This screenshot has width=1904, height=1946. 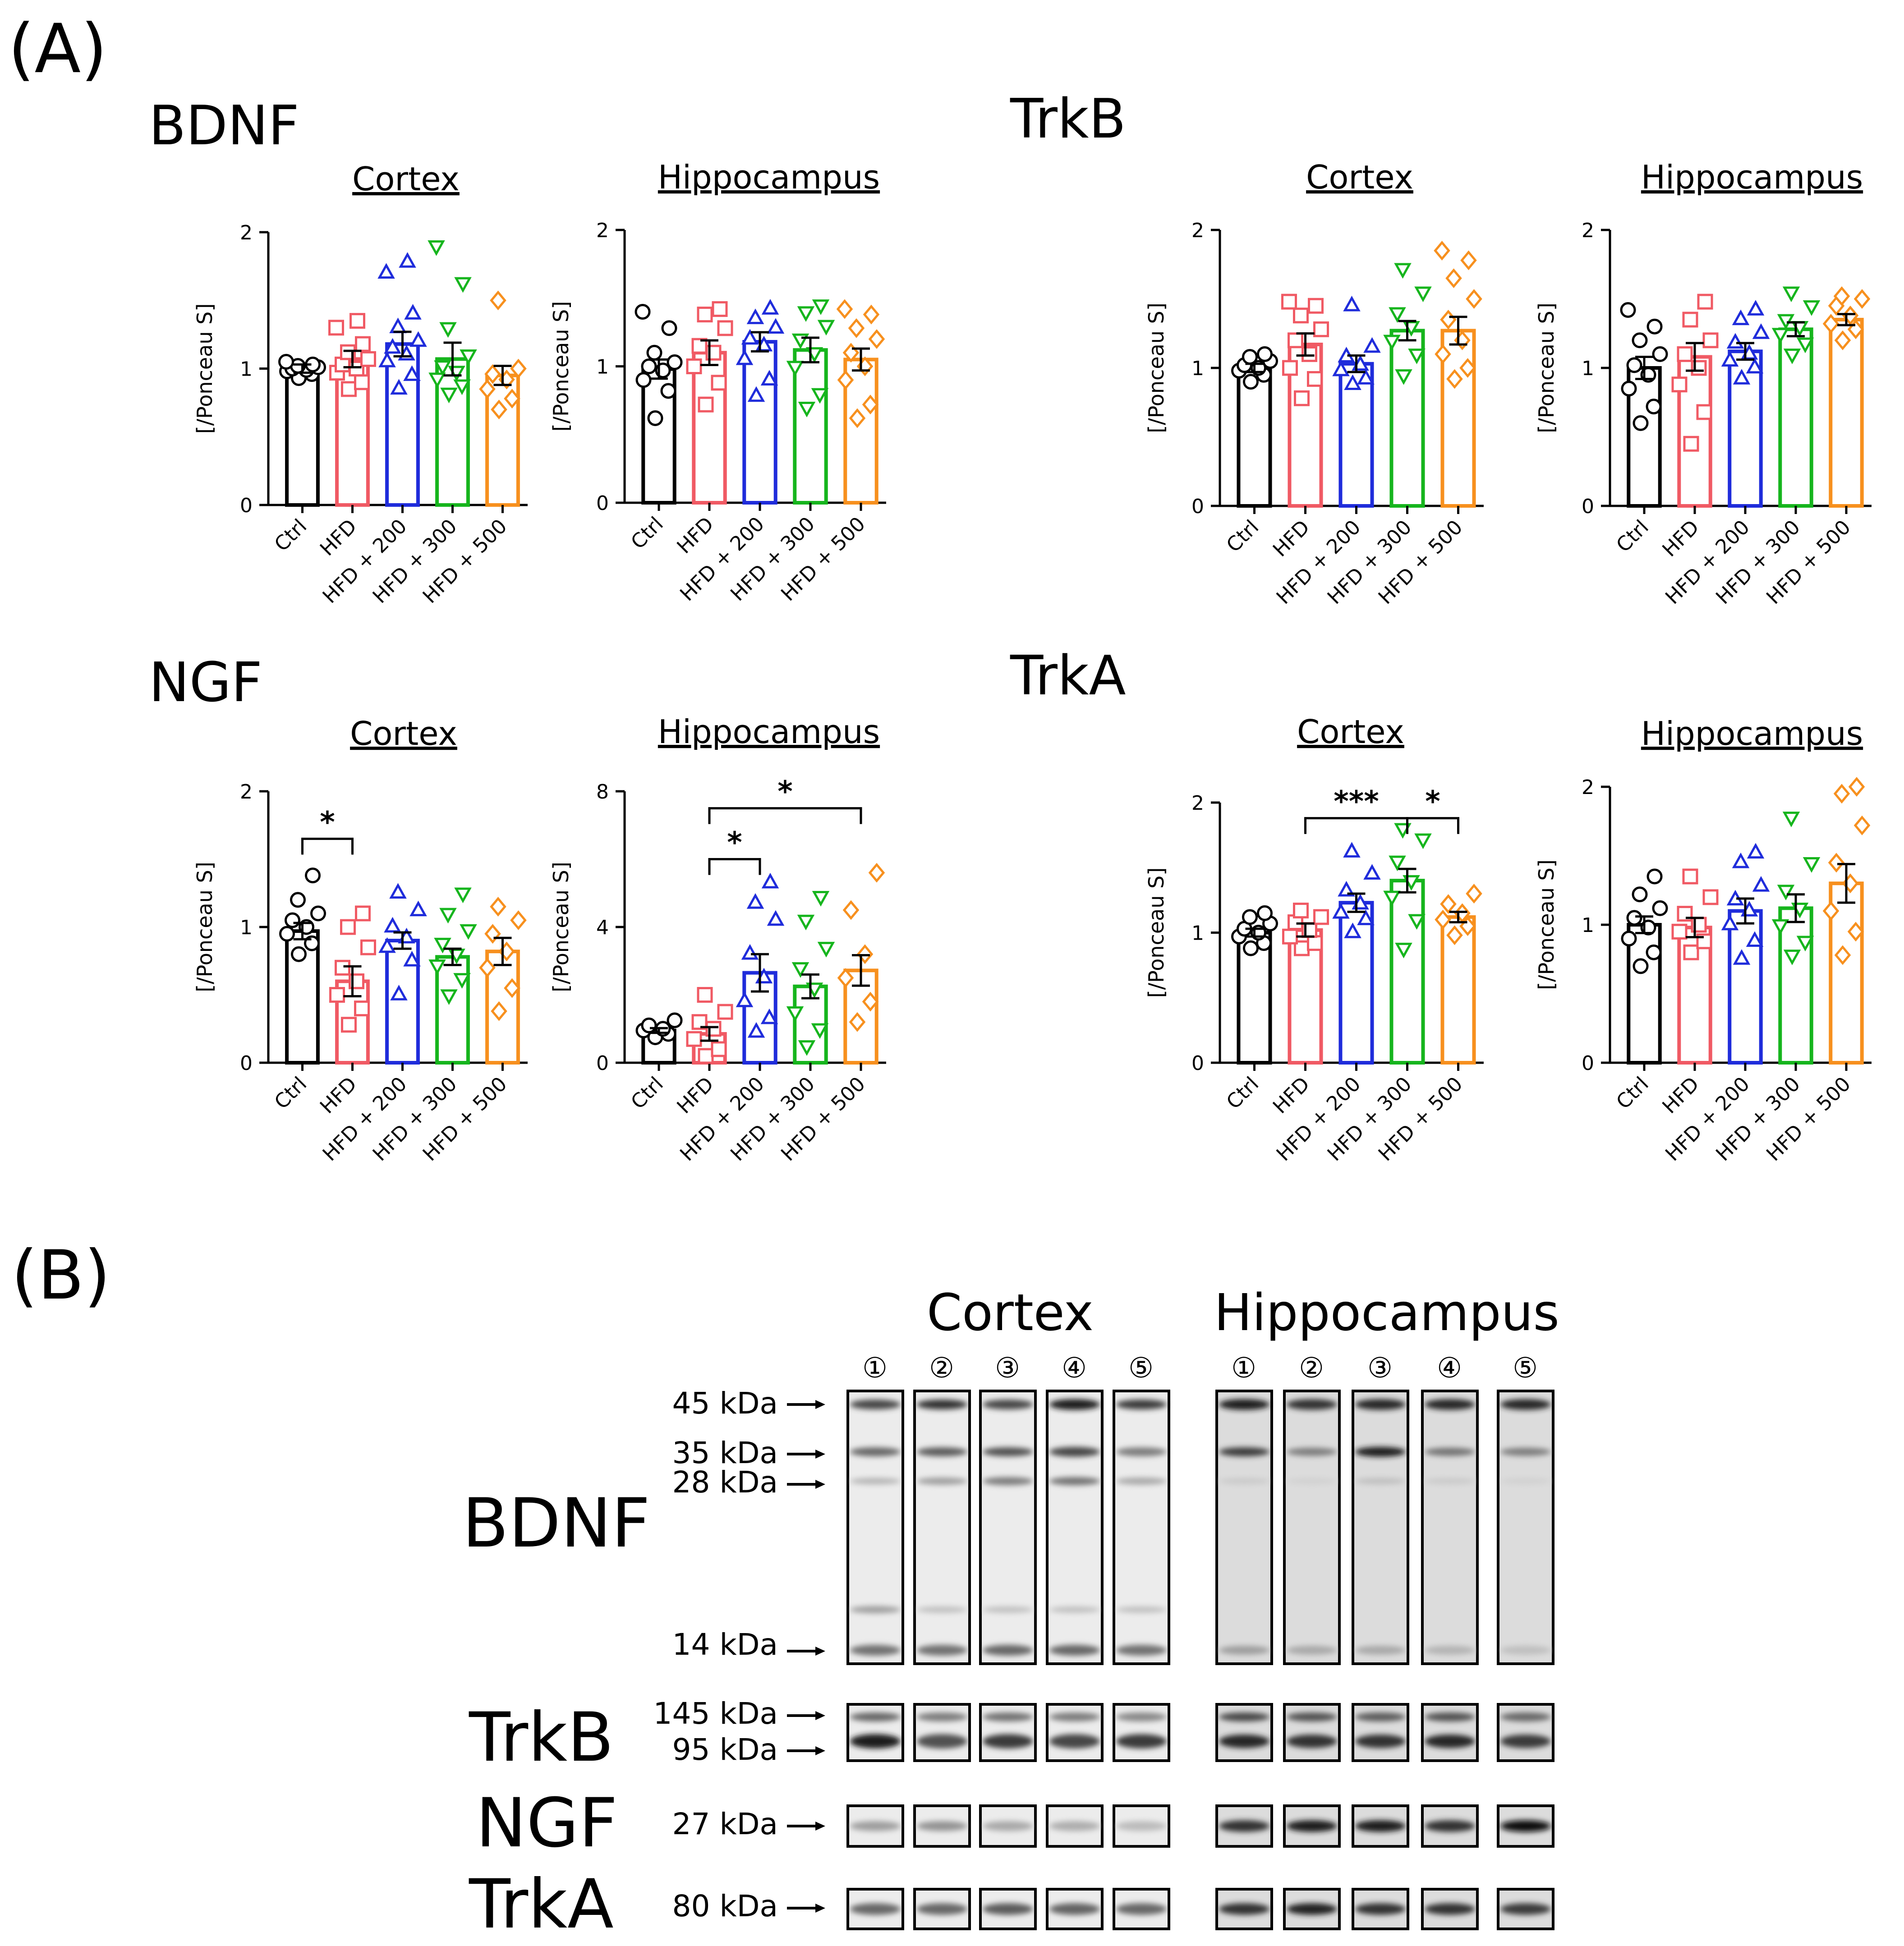 What do you see at coordinates (1680, 1095) in the screenshot?
I see `category-label: HFD` at bounding box center [1680, 1095].